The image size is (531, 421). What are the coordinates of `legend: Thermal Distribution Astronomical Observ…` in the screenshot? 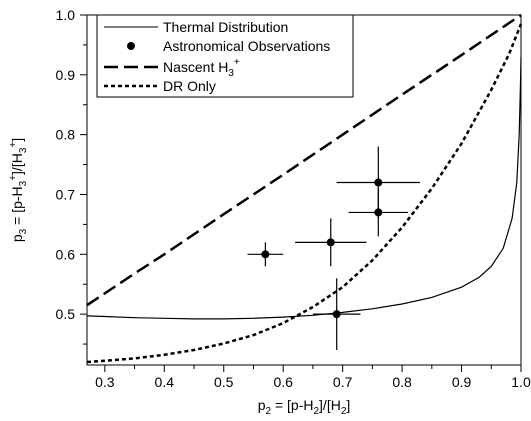 It's located at (225, 56).